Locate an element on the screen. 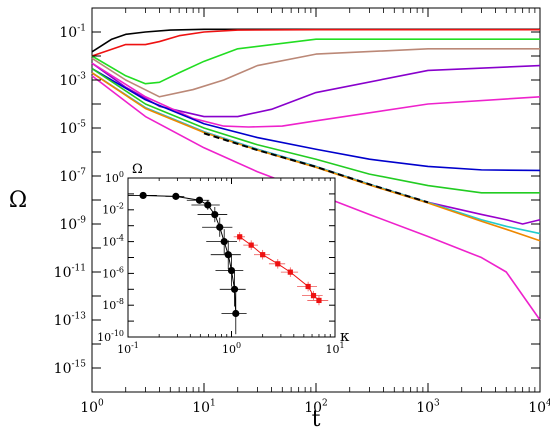 The width and height of the screenshot is (550, 431). y-tick-label: 10⁻¹³ is located at coordinates (70, 320).